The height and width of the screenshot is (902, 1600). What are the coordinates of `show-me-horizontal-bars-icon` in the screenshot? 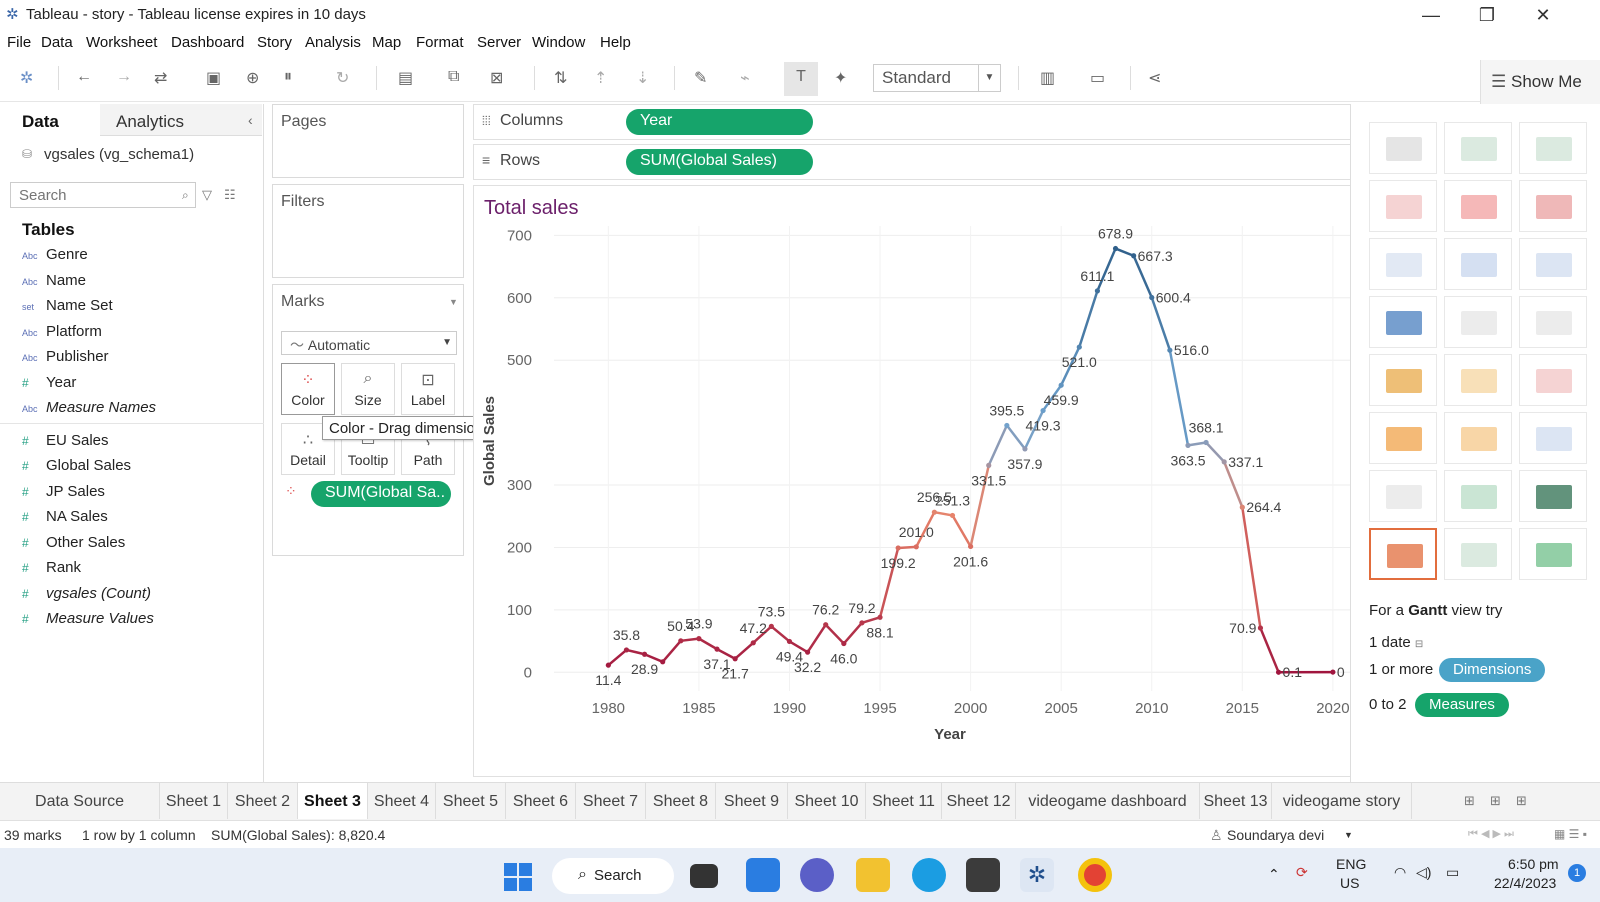 It's located at (1403, 264).